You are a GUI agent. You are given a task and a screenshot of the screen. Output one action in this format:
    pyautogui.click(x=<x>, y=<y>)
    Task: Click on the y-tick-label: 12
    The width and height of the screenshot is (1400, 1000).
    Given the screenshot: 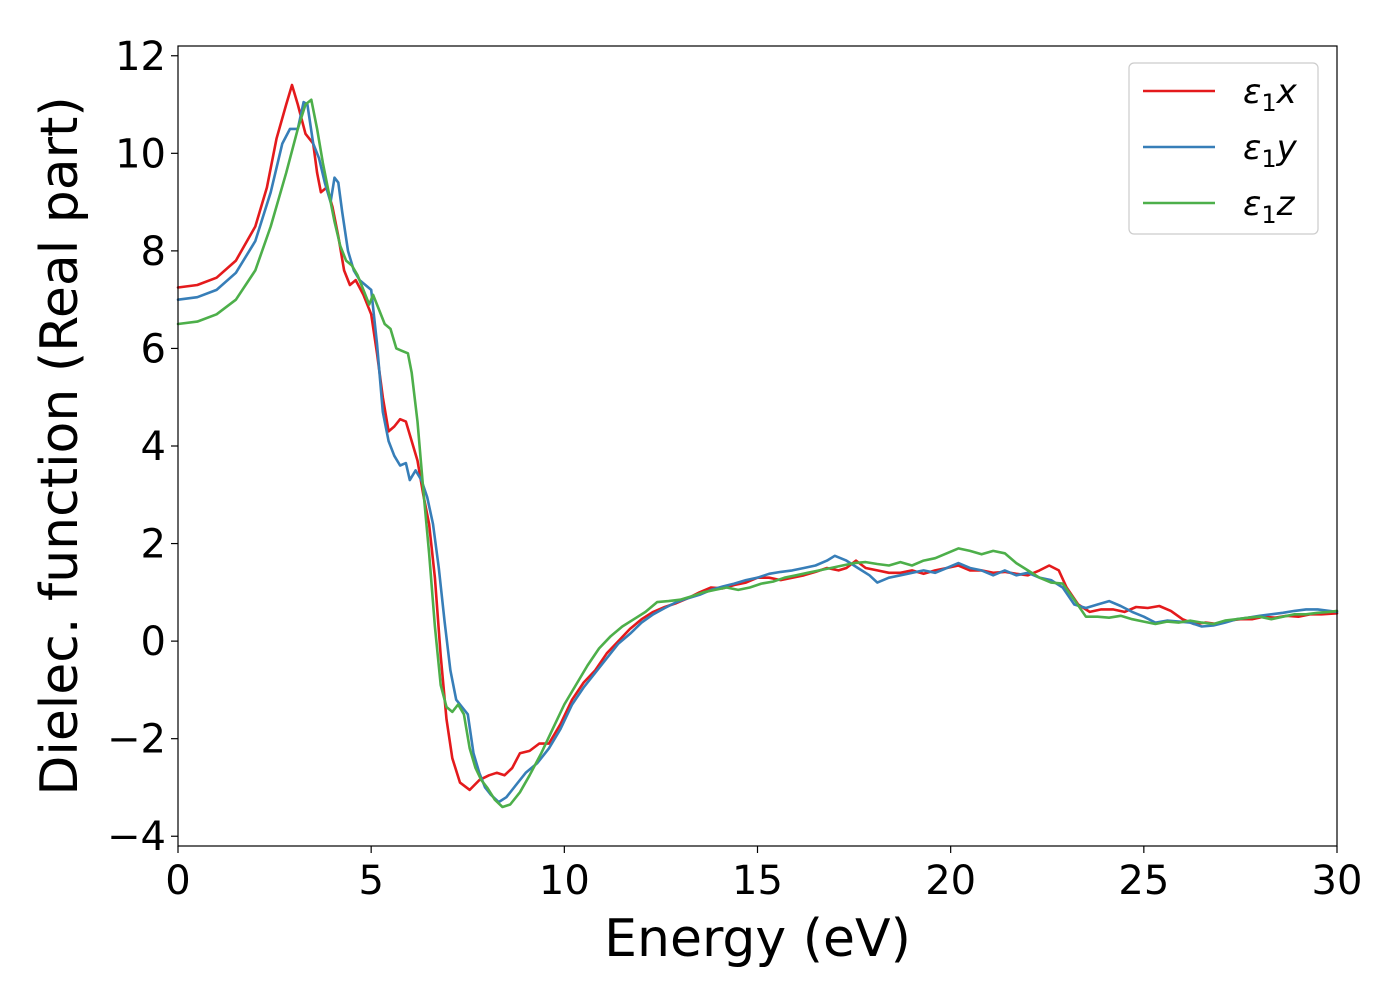 What is the action you would take?
    pyautogui.click(x=140, y=57)
    